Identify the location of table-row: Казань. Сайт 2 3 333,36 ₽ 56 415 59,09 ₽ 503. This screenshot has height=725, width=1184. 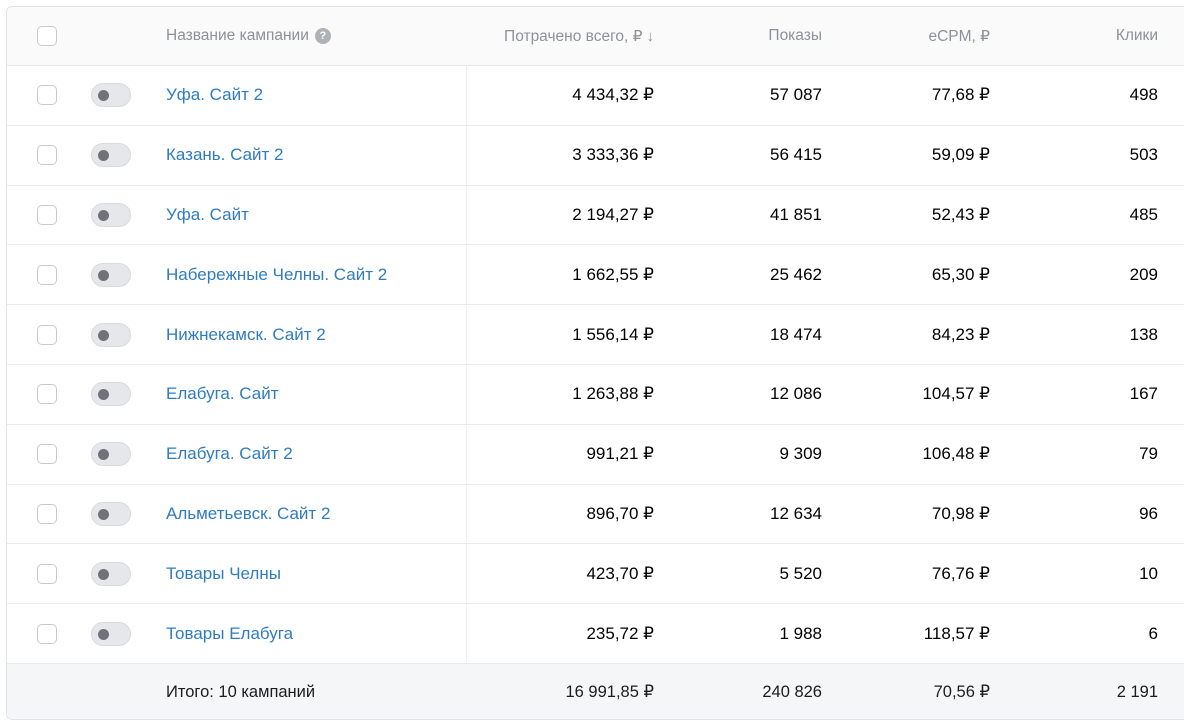
(595, 156).